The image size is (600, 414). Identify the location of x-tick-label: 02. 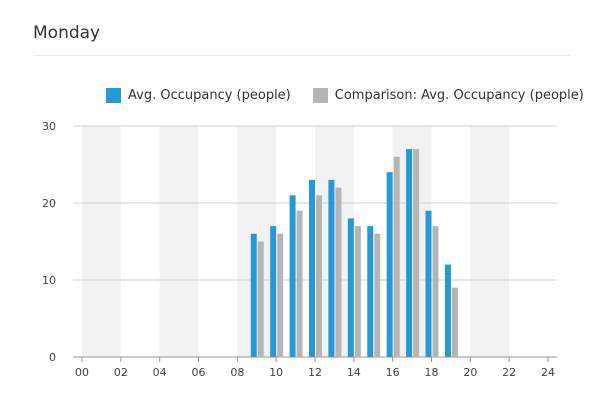
(121, 372).